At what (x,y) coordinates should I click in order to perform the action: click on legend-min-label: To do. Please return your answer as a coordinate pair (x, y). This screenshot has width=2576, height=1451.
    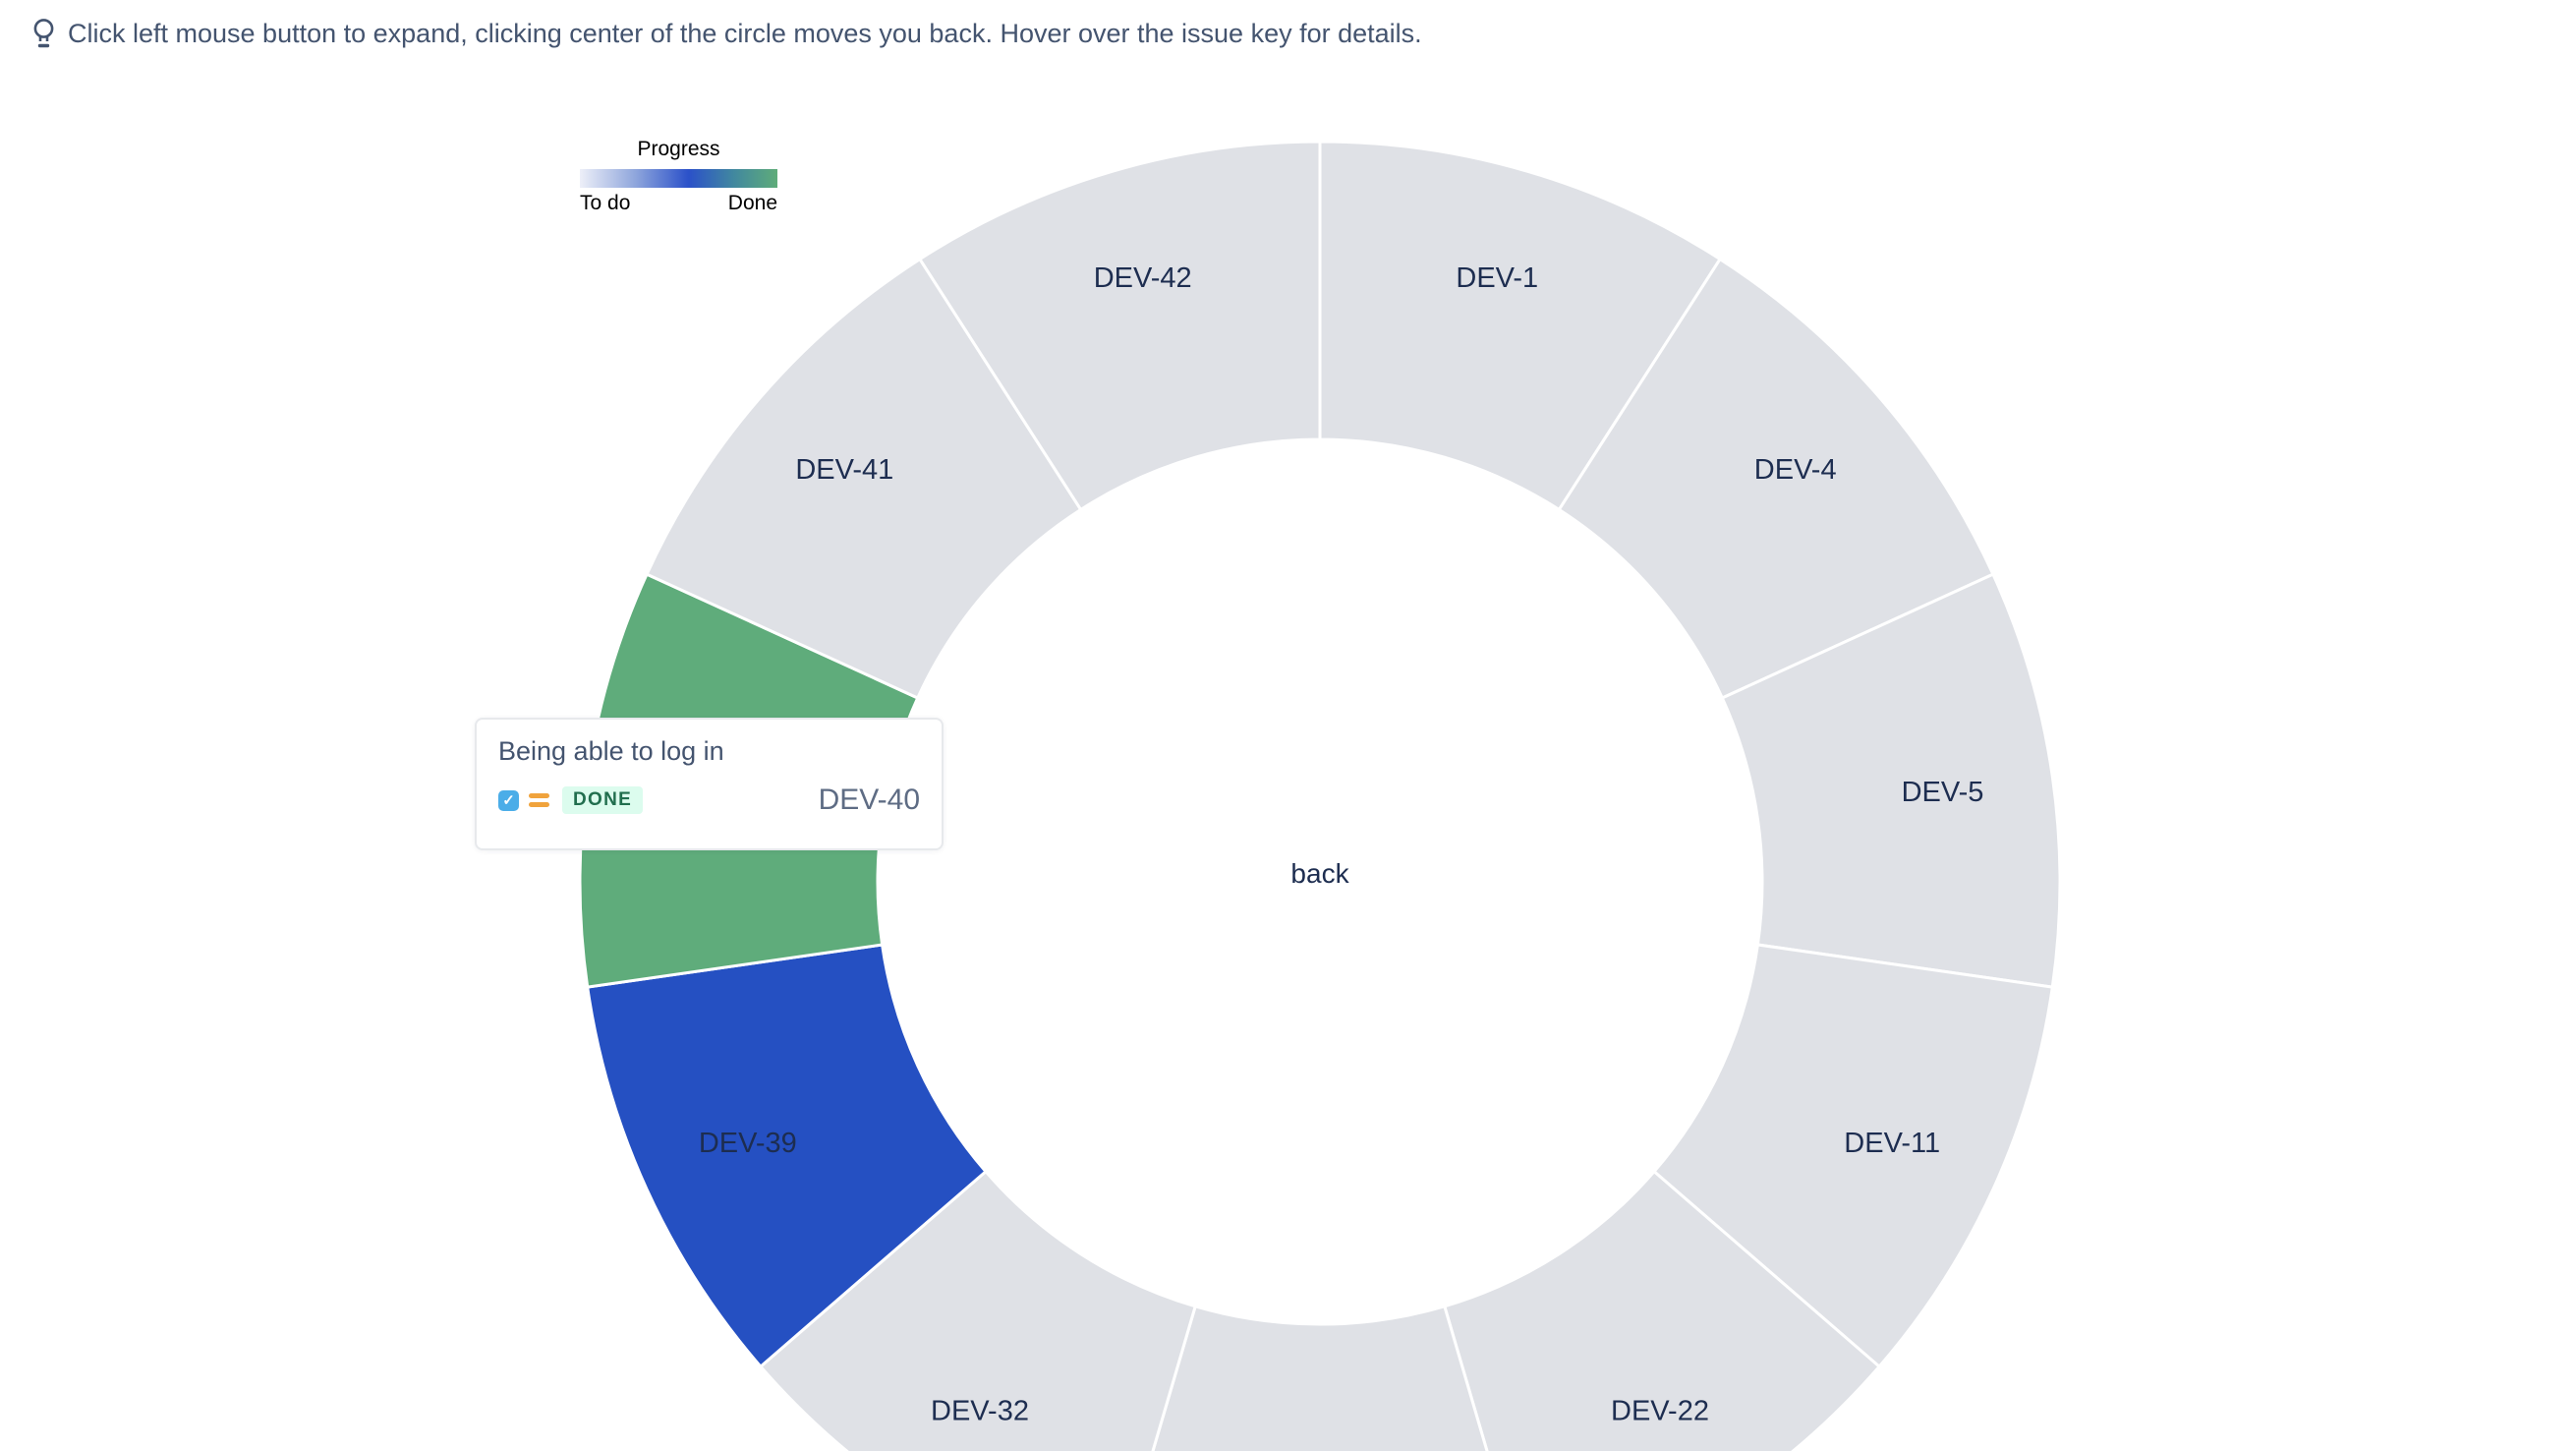
    Looking at the image, I should click on (606, 203).